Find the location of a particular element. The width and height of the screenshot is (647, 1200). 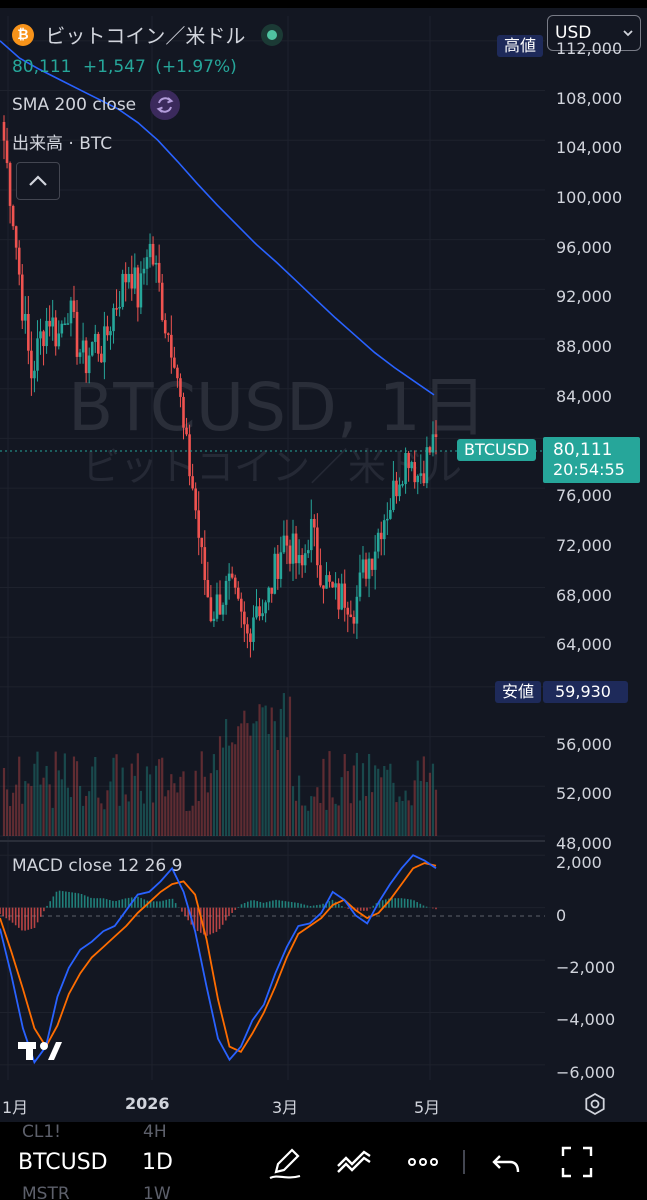

draw-tools-icon is located at coordinates (354, 1162).